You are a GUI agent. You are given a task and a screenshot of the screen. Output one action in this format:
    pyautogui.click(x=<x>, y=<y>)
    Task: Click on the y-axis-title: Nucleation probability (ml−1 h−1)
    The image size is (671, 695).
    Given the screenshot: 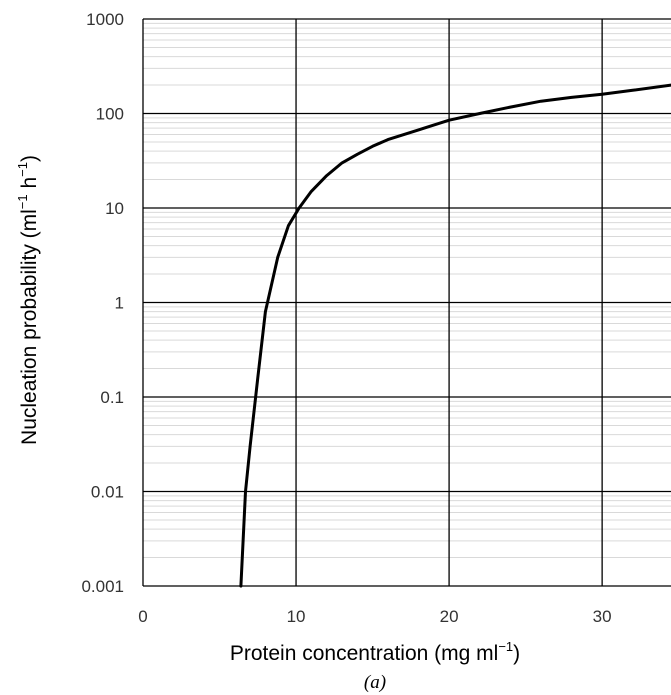 What is the action you would take?
    pyautogui.click(x=28, y=300)
    